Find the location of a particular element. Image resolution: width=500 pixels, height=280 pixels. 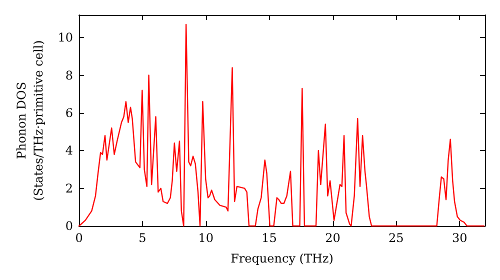

y-tick-label: 4 is located at coordinates (69, 151).